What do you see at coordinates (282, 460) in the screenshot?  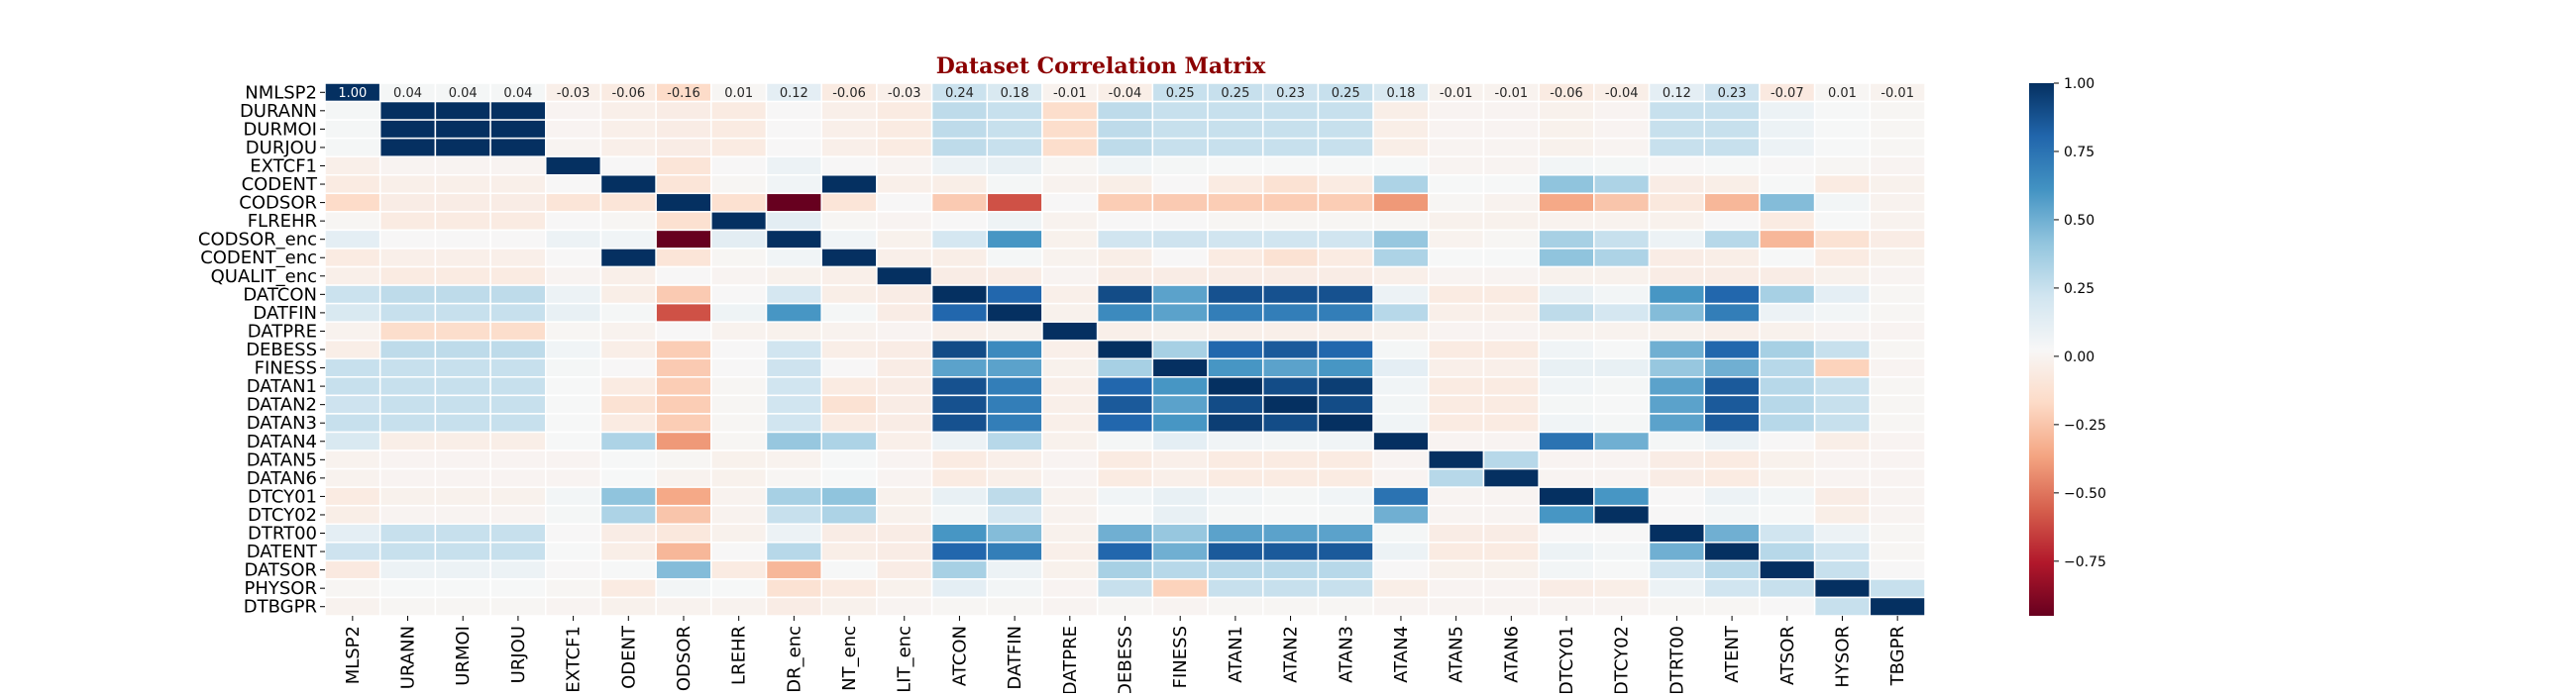 I see `row-label: DATAN5` at bounding box center [282, 460].